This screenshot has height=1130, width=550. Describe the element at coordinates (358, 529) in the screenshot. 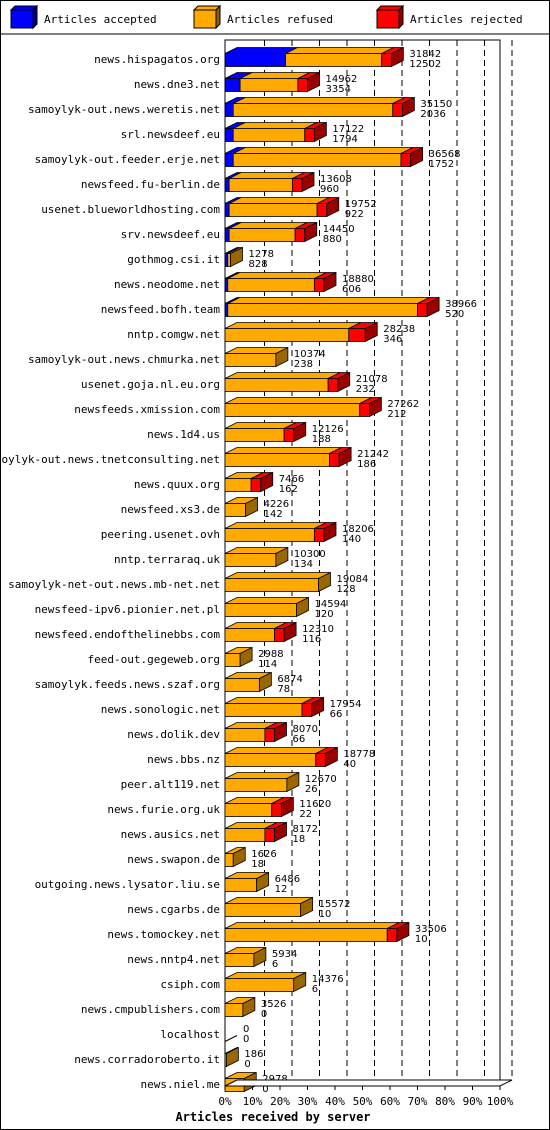

I see `value-total: 18206` at that location.